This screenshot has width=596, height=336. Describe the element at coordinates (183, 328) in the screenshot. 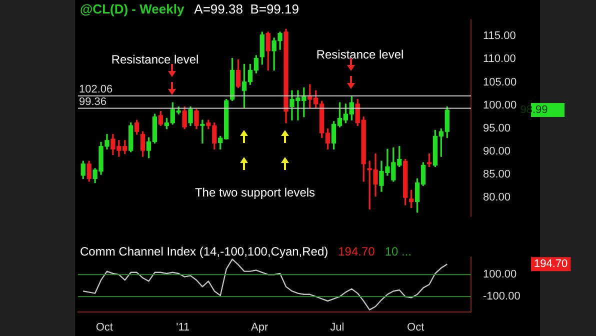

I see `x-tick-label: '11` at that location.